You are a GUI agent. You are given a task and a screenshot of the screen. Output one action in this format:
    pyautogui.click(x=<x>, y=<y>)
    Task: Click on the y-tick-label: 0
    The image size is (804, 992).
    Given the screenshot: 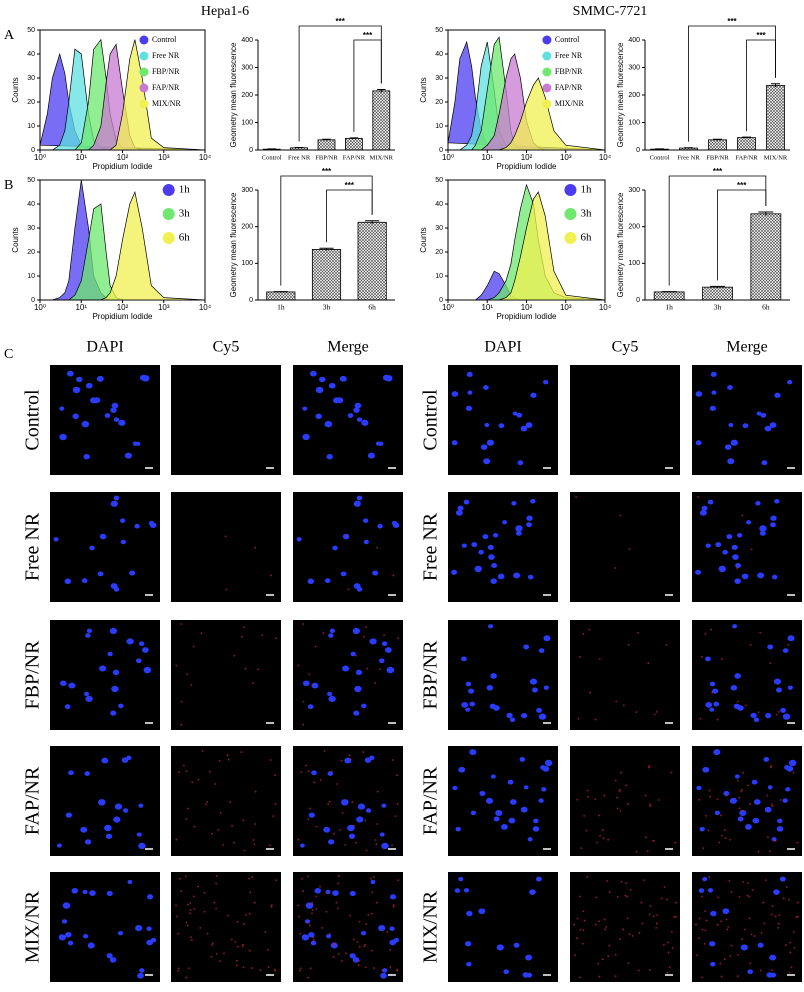 What is the action you would take?
    pyautogui.click(x=441, y=150)
    